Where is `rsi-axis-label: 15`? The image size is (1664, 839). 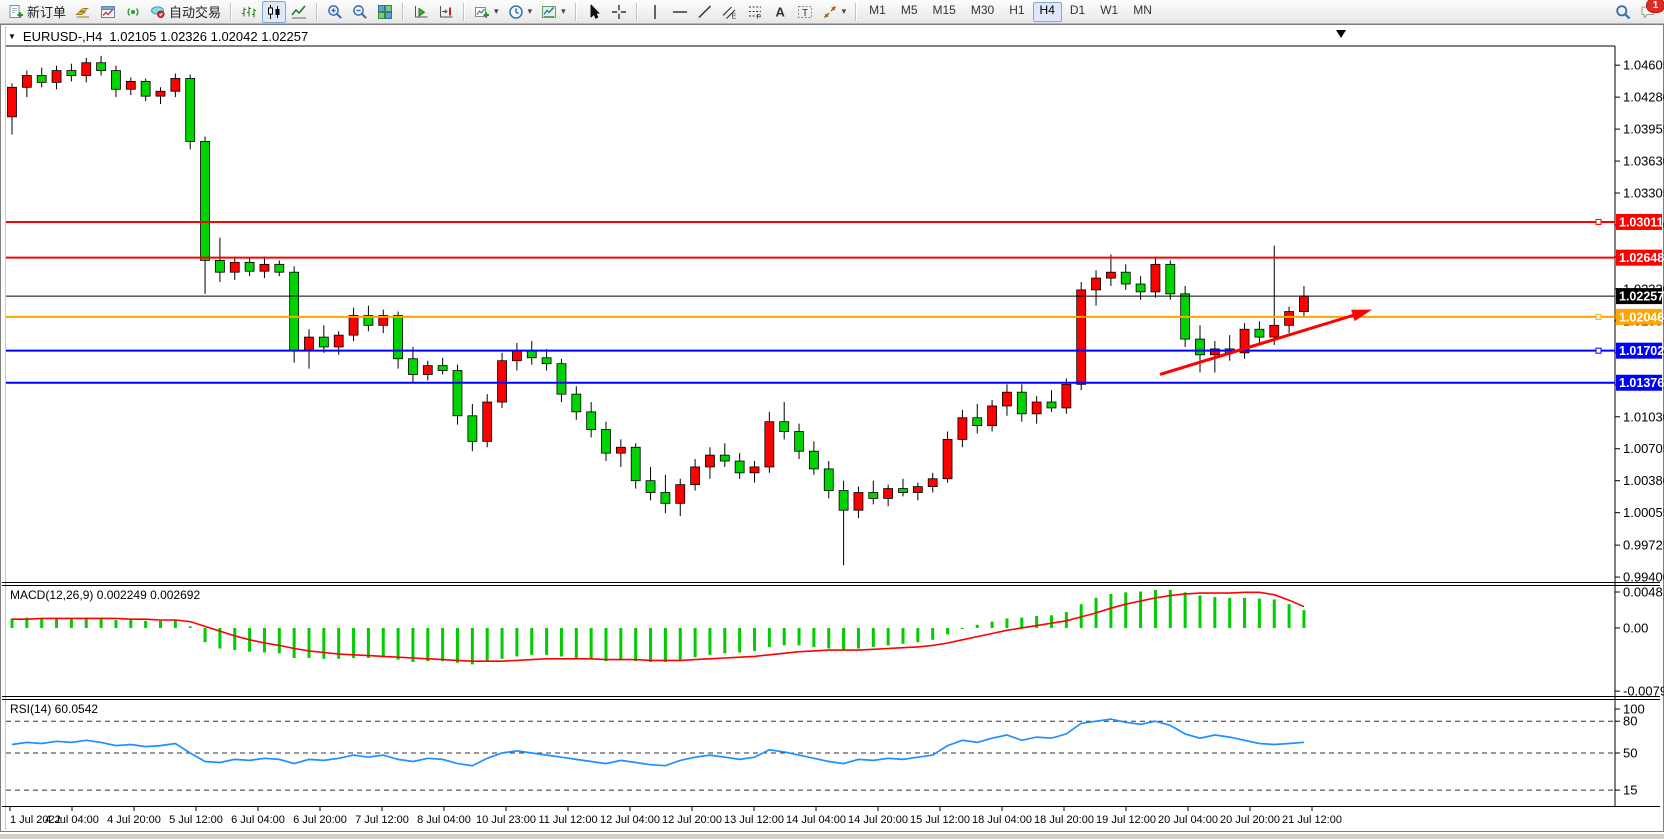 rsi-axis-label: 15 is located at coordinates (1630, 790).